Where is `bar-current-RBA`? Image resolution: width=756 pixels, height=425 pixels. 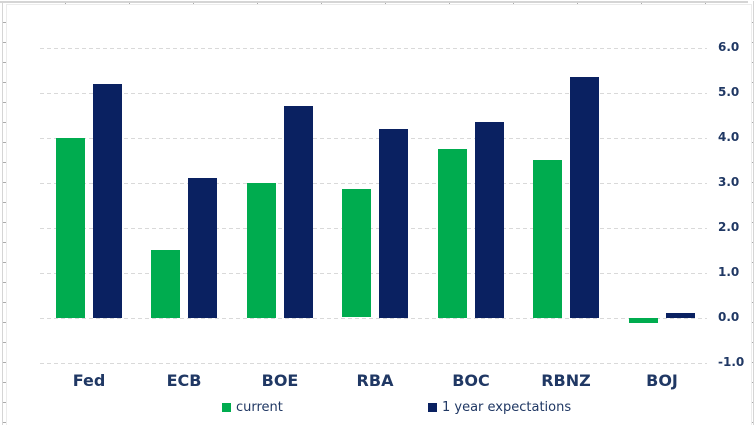 bar-current-RBA is located at coordinates (356, 253).